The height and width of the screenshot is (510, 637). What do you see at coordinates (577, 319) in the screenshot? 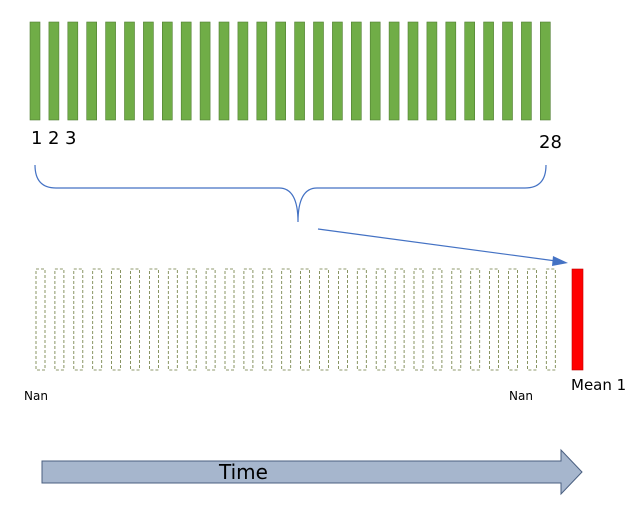
I see `mean-bar` at bounding box center [577, 319].